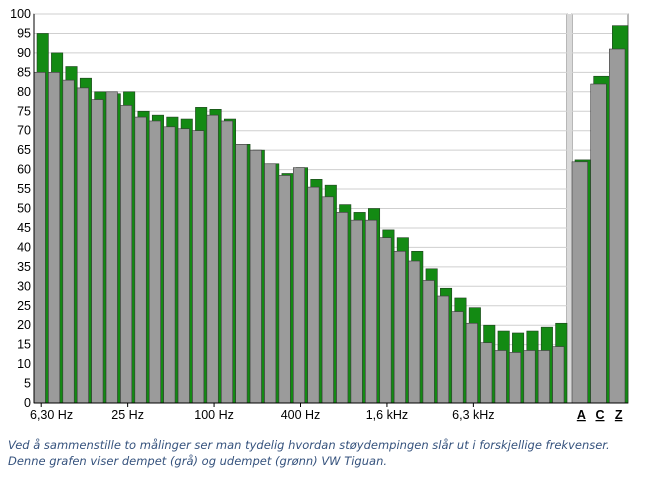  I want to click on panel-separator, so click(569, 208).